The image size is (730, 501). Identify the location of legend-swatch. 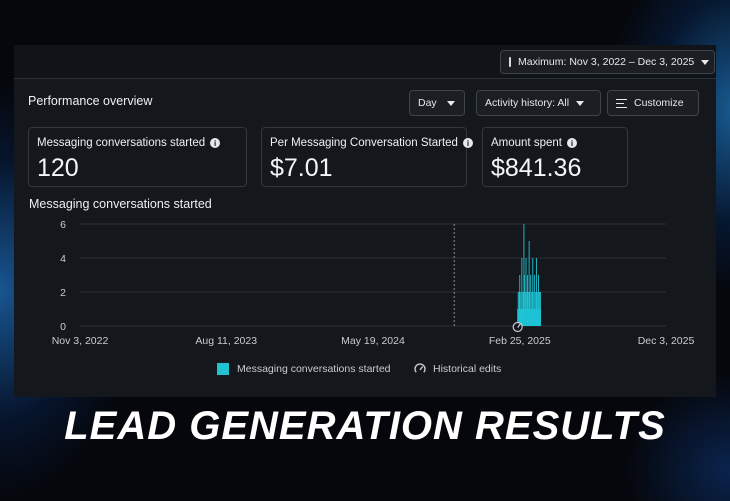
(223, 369).